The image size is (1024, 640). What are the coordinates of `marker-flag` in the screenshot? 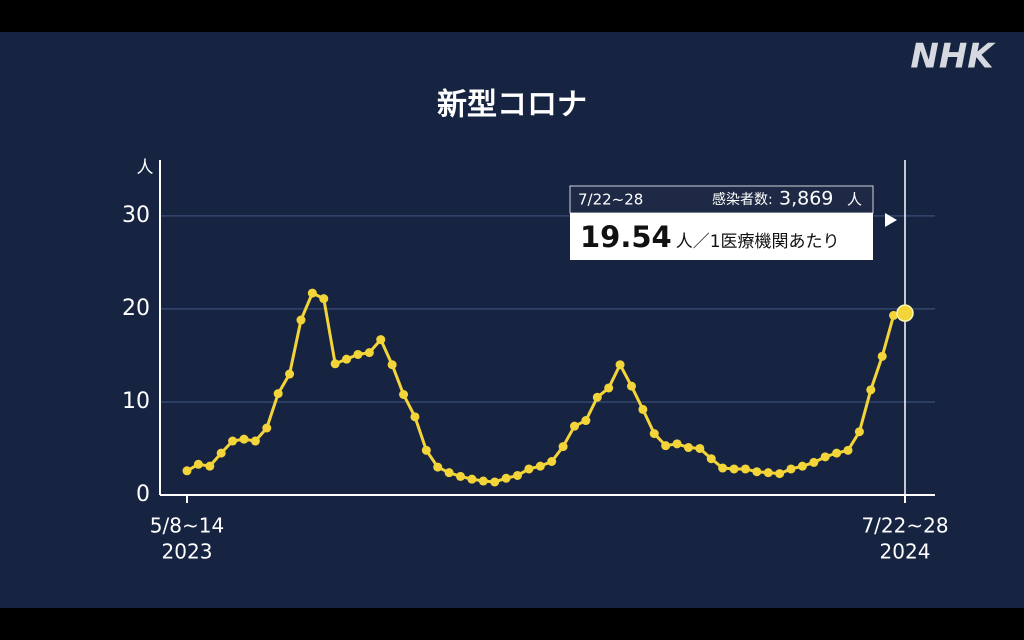 It's located at (891, 220).